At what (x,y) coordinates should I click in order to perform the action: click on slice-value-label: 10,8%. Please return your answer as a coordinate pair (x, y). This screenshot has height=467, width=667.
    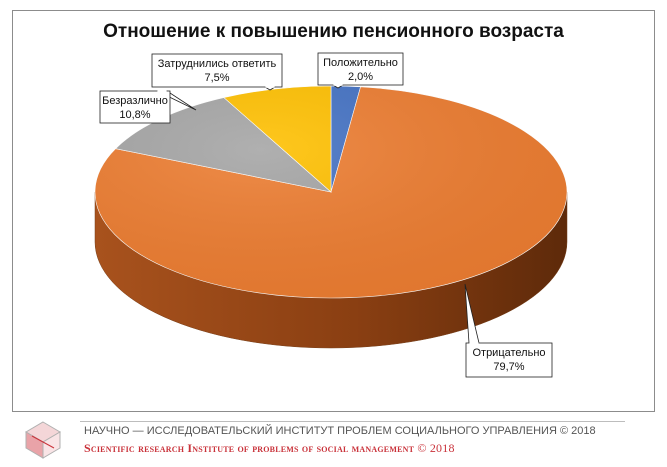
    Looking at the image, I should click on (134, 115).